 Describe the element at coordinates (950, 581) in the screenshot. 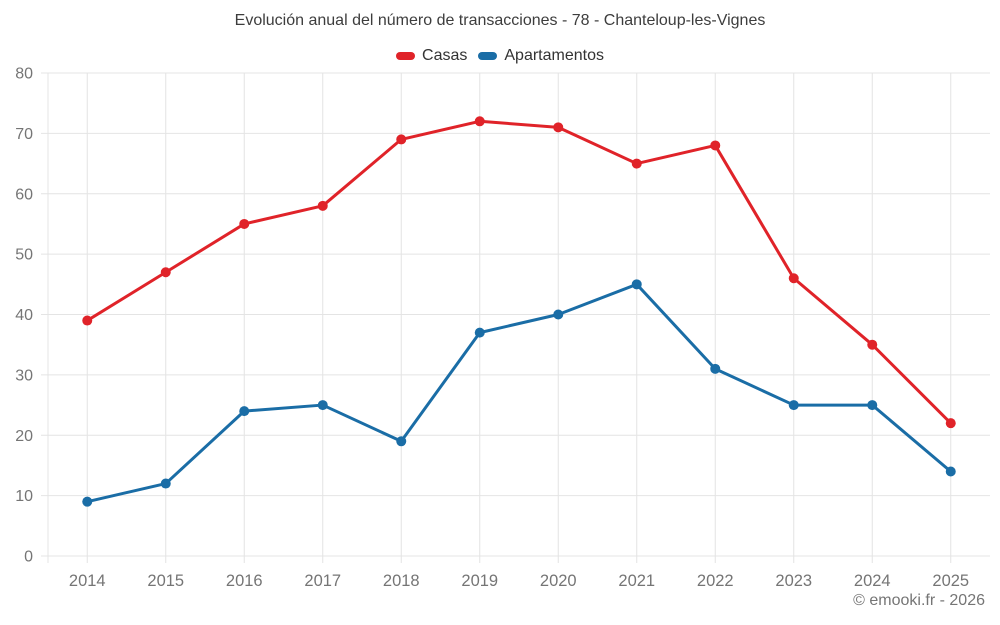

I see `x-axis-tick-label: 2025` at that location.